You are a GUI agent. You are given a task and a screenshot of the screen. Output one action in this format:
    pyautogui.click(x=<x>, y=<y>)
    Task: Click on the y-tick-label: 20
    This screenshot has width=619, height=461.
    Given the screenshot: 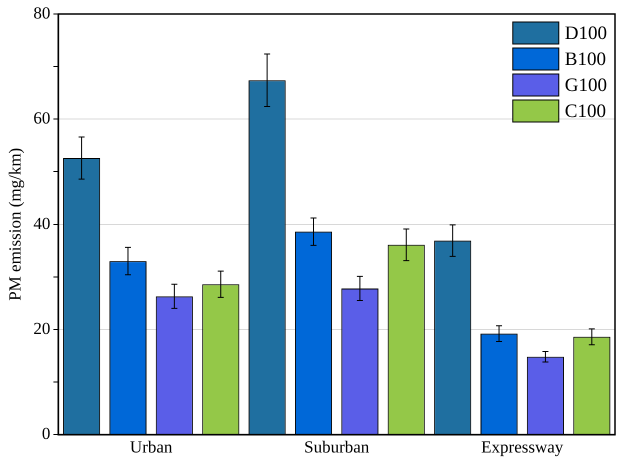 What is the action you would take?
    pyautogui.click(x=41, y=328)
    